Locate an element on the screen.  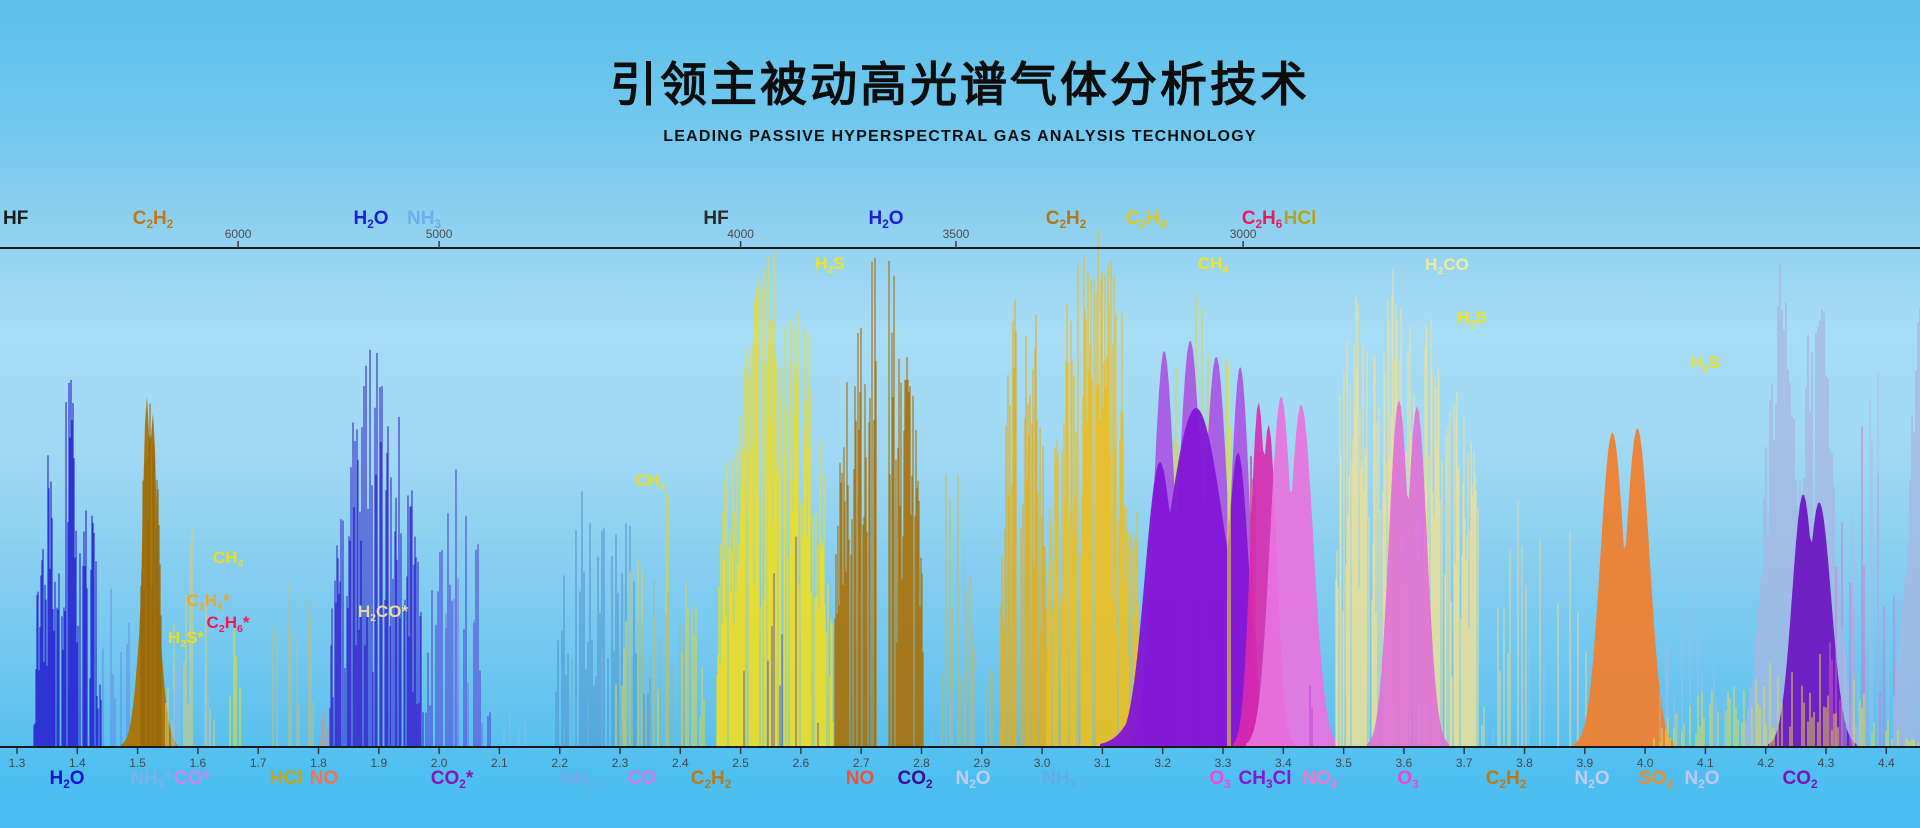
band-co2-2.03-violet is located at coordinates (461, 658).